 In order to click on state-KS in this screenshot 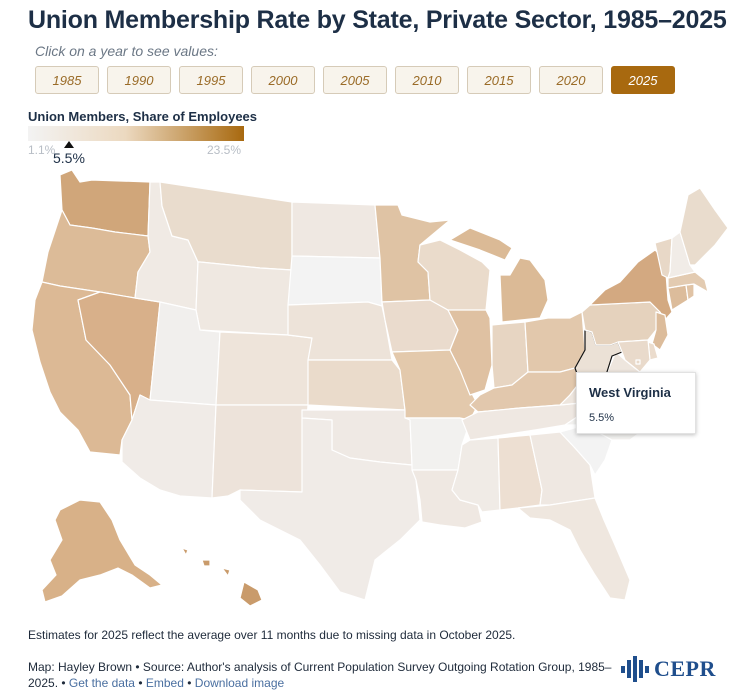, I will do `click(356, 385)`.